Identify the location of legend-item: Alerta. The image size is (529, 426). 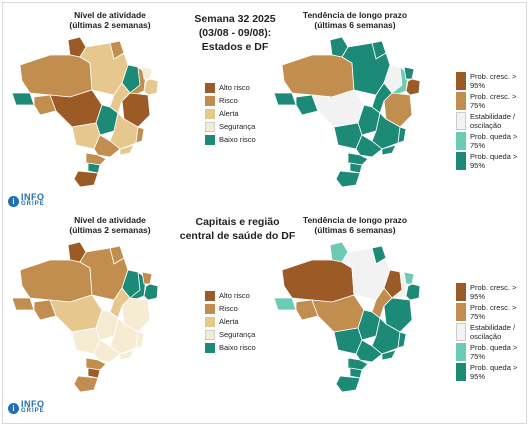
(230, 114).